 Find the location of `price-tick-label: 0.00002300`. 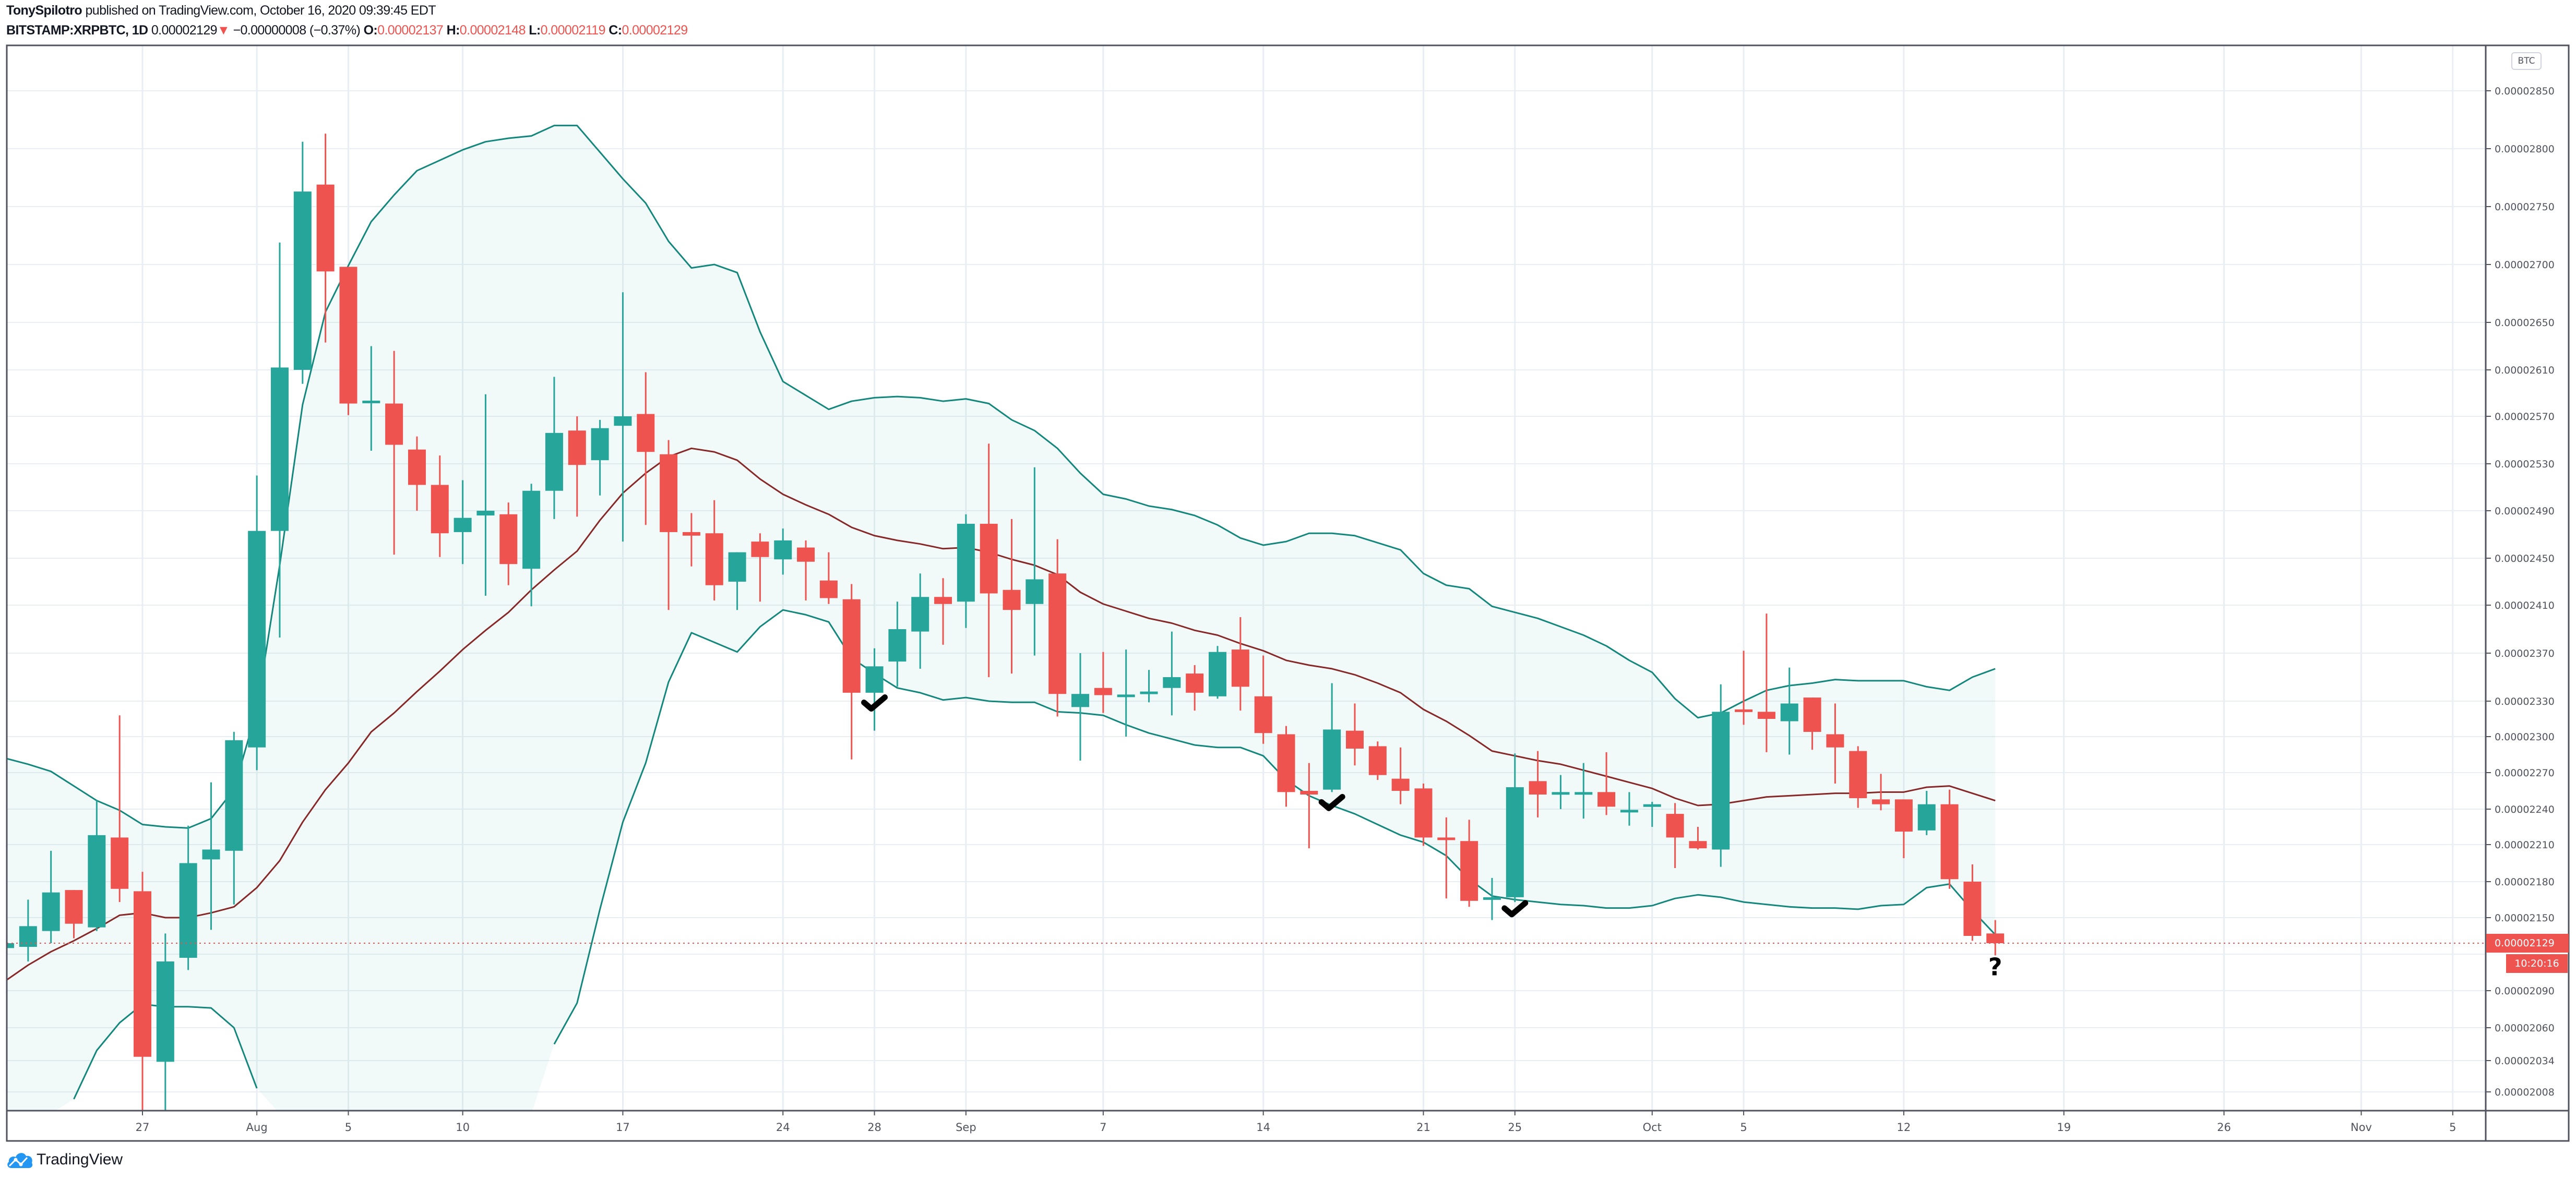

price-tick-label: 0.00002300 is located at coordinates (2525, 737).